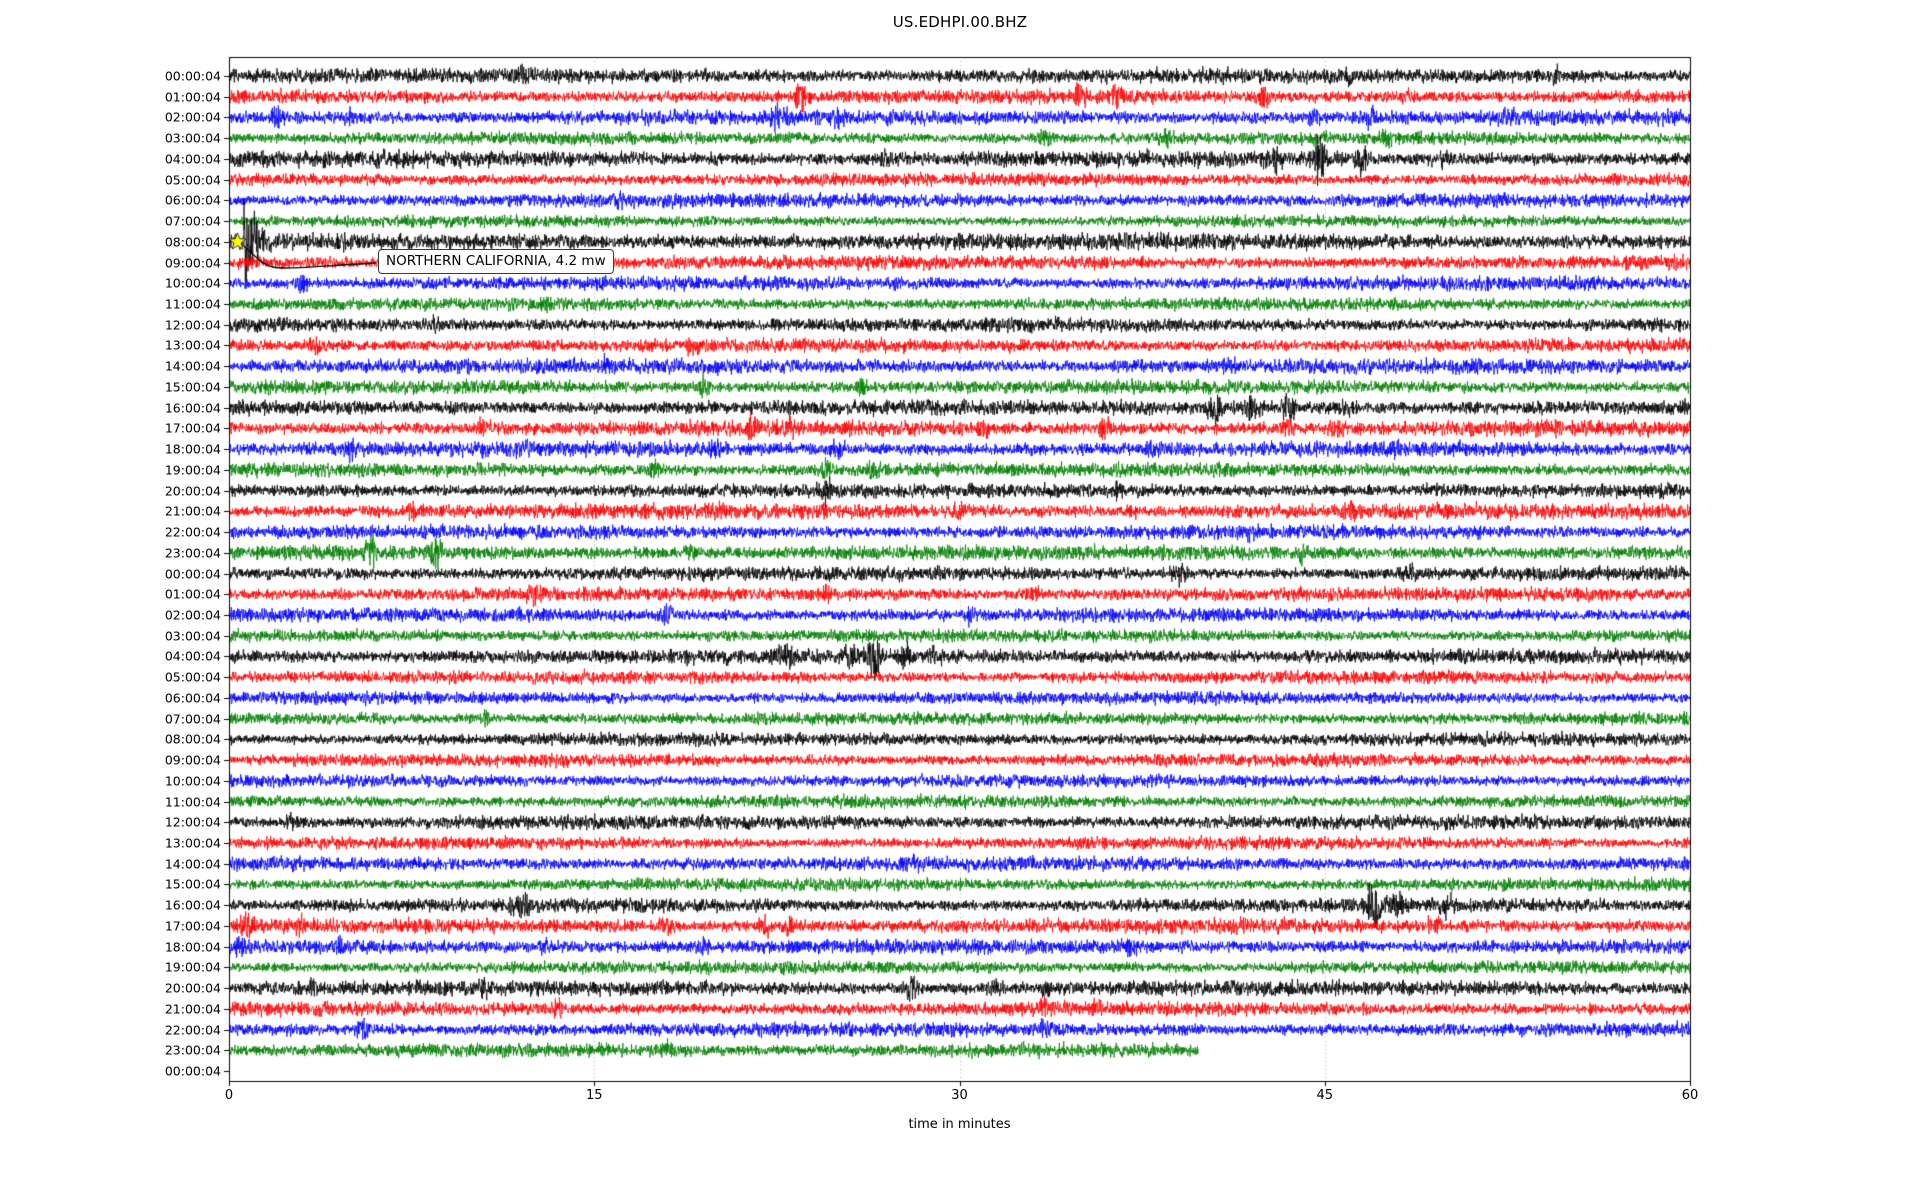 This screenshot has width=1920, height=1200. What do you see at coordinates (959, 1124) in the screenshot?
I see `x-axis-label: time in minutes` at bounding box center [959, 1124].